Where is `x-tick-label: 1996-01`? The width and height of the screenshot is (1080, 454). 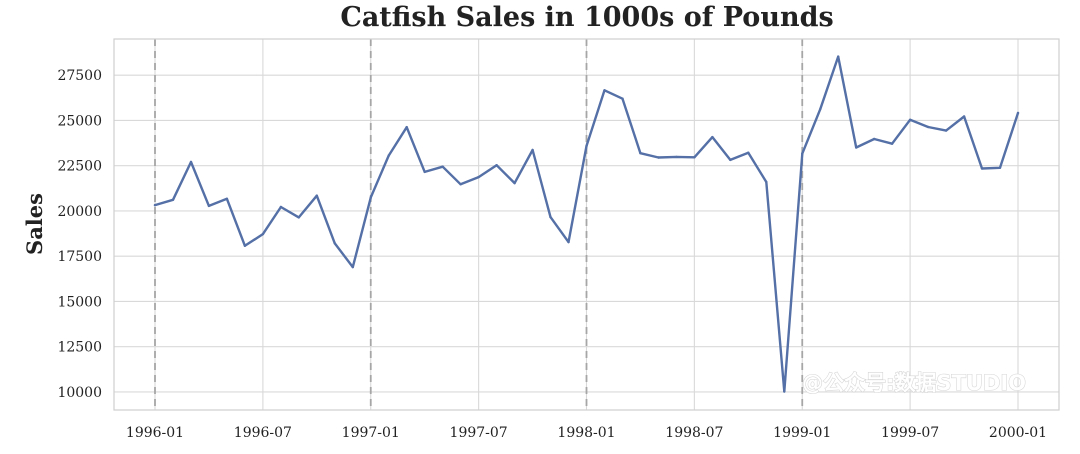 x-tick-label: 1996-01 is located at coordinates (155, 433).